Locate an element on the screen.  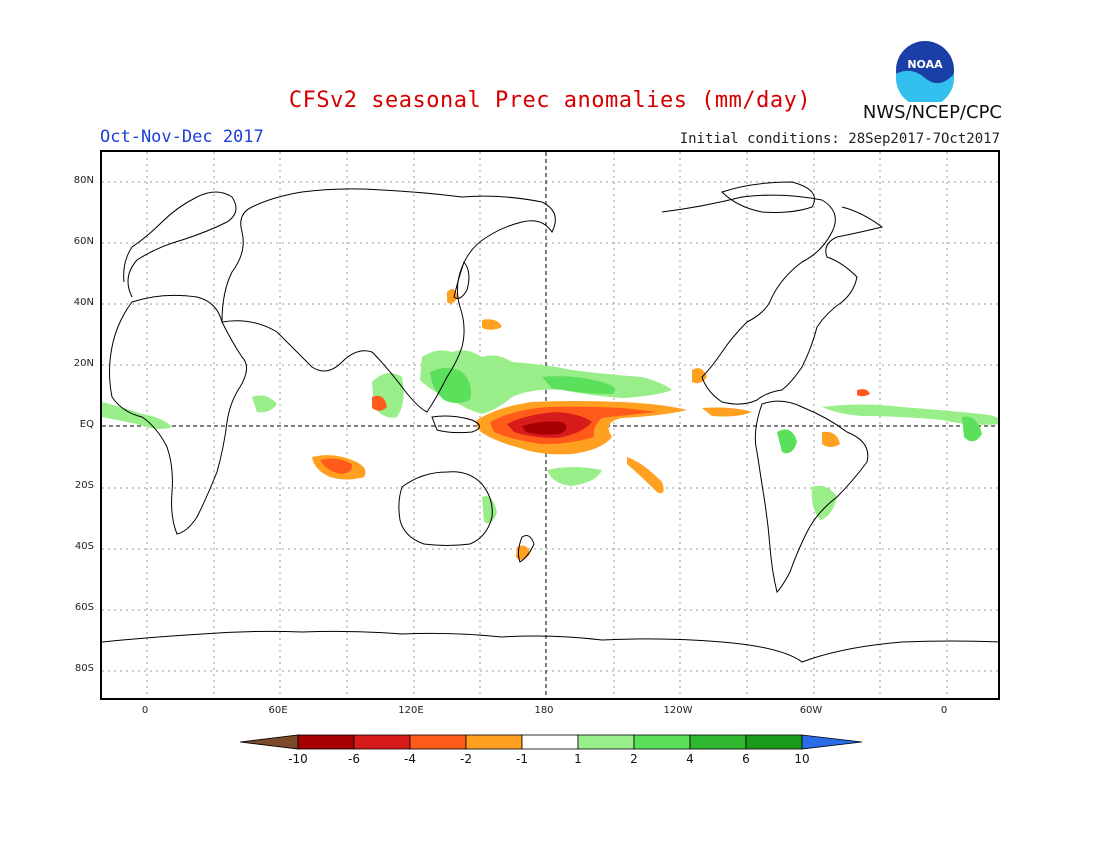
logo-text: NOAA is located at coordinates (925, 64).